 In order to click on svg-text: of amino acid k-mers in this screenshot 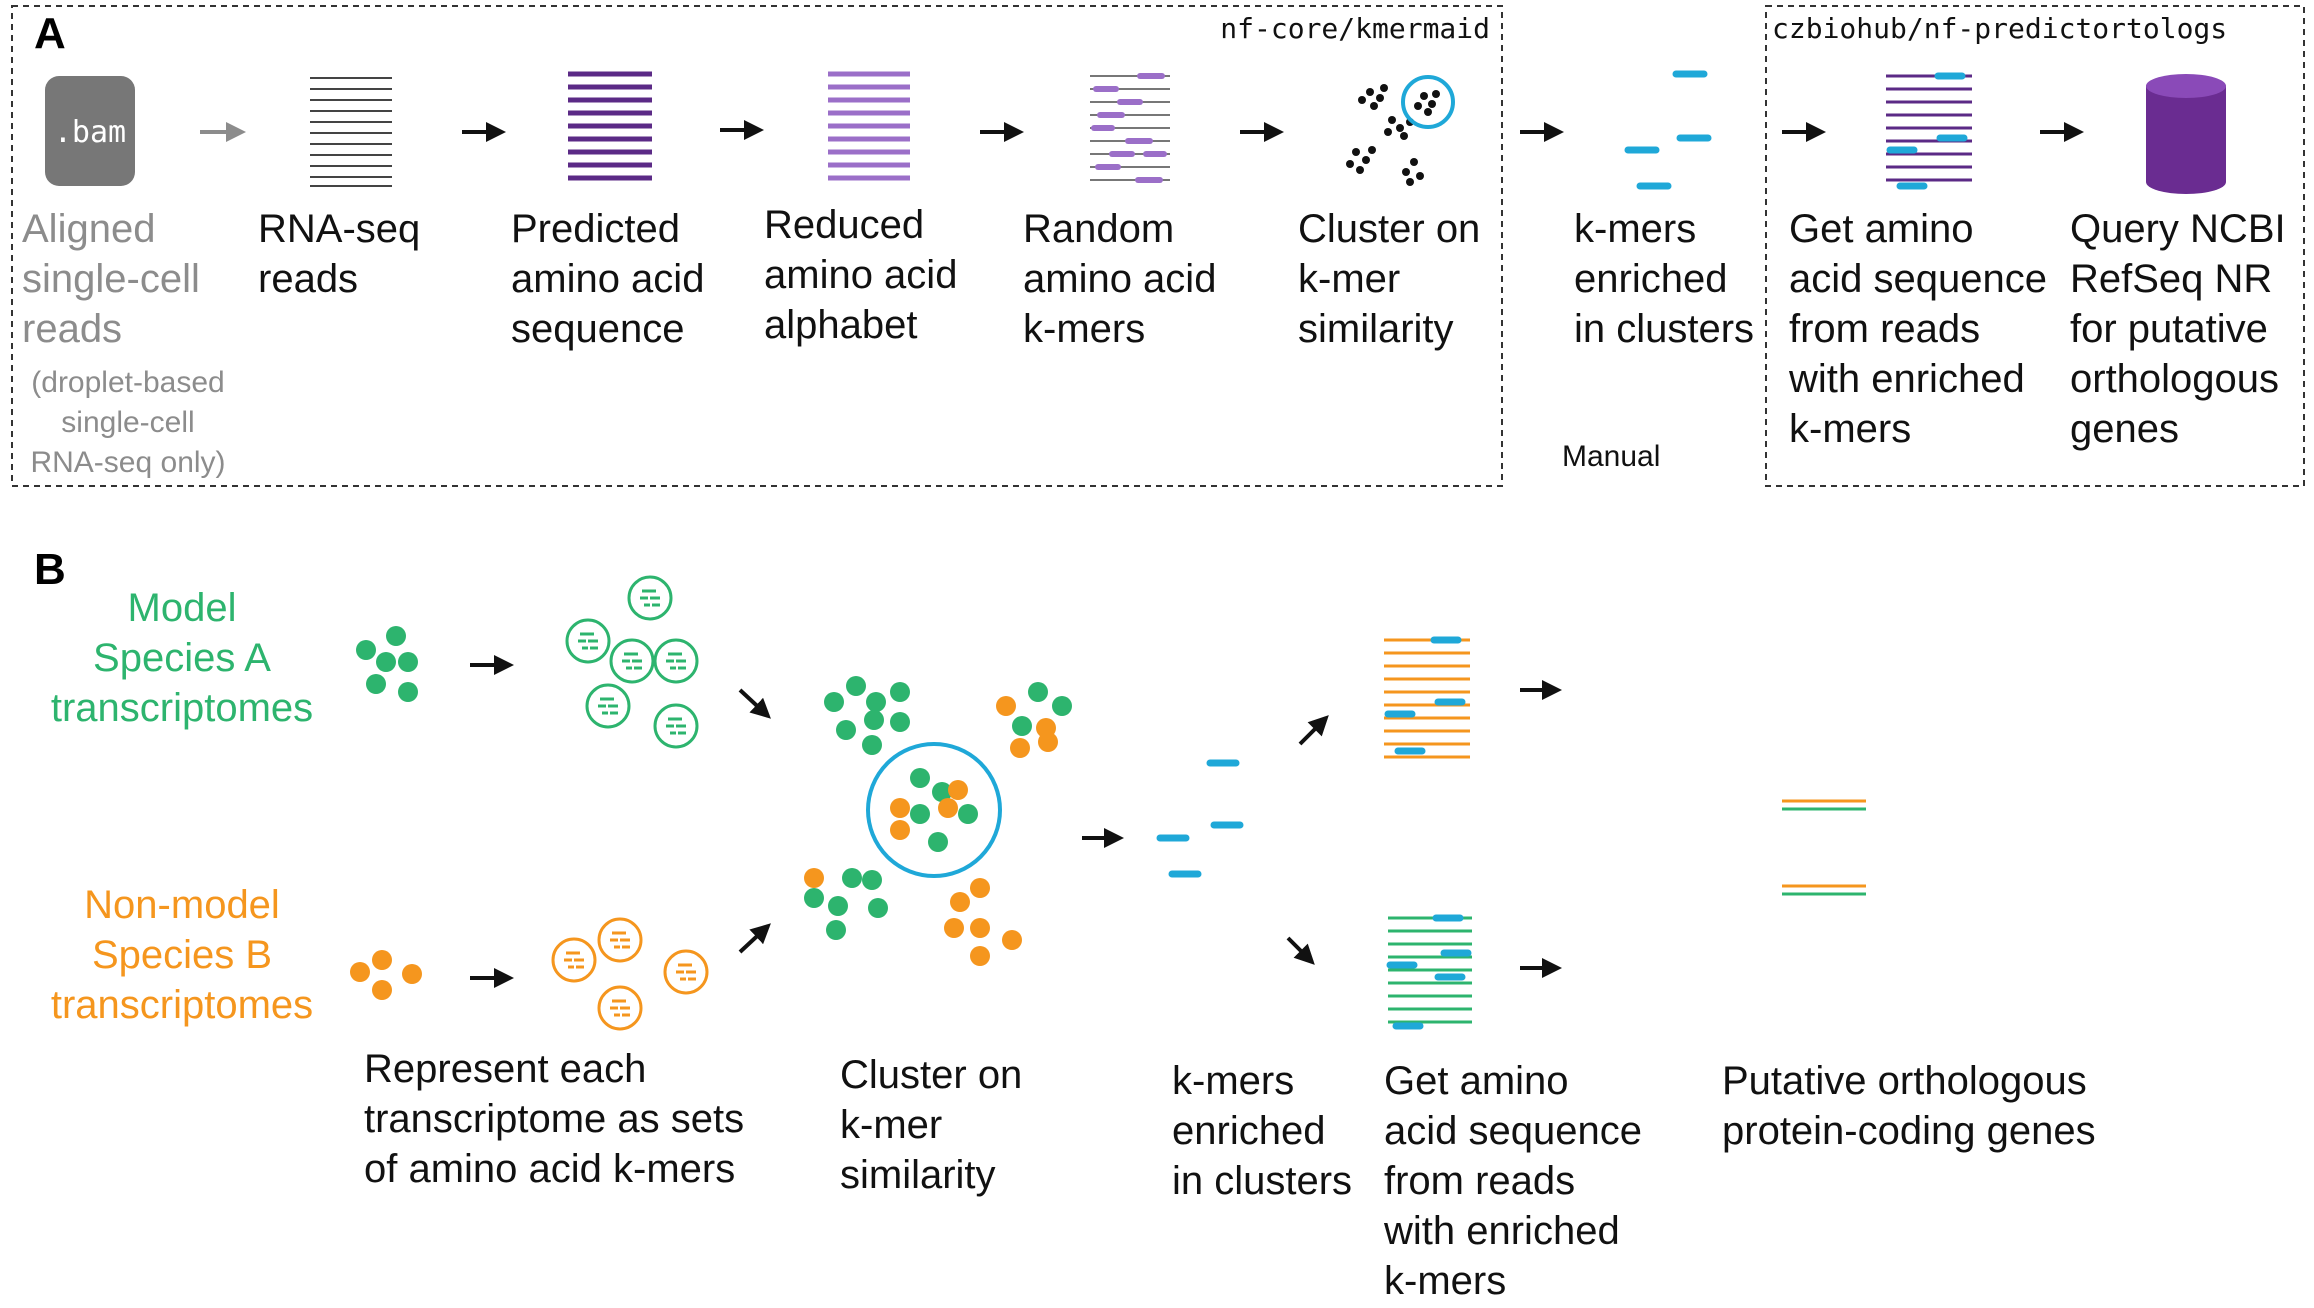, I will do `click(549, 1169)`.